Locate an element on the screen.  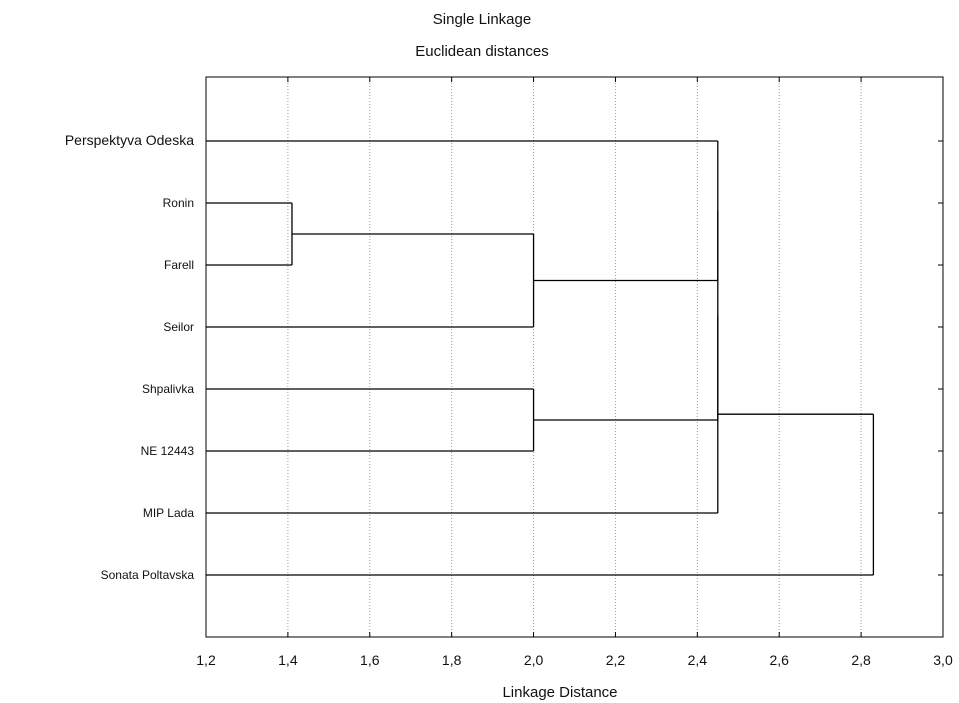
leaf-label: Sonata Poltavska is located at coordinates (148, 575).